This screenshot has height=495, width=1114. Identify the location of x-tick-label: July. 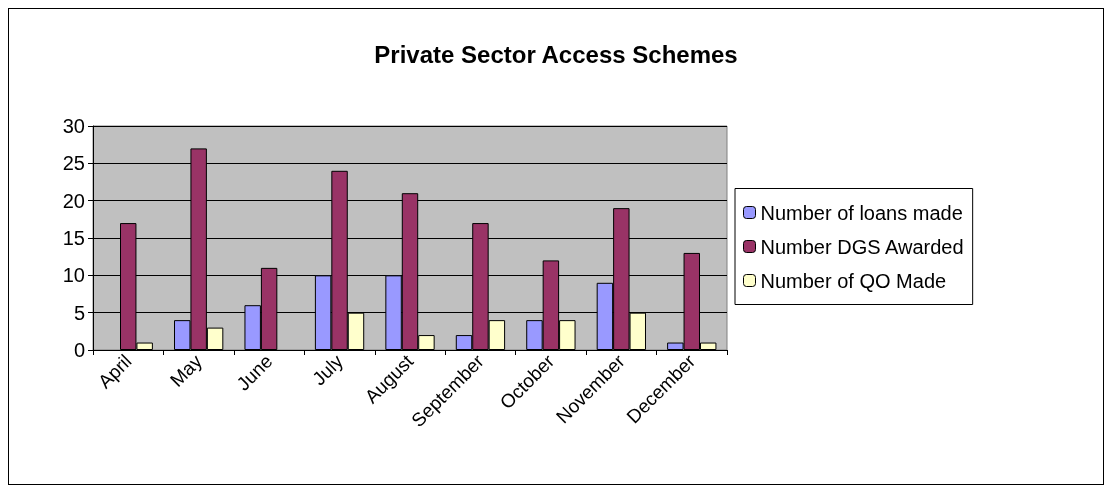
(328, 370).